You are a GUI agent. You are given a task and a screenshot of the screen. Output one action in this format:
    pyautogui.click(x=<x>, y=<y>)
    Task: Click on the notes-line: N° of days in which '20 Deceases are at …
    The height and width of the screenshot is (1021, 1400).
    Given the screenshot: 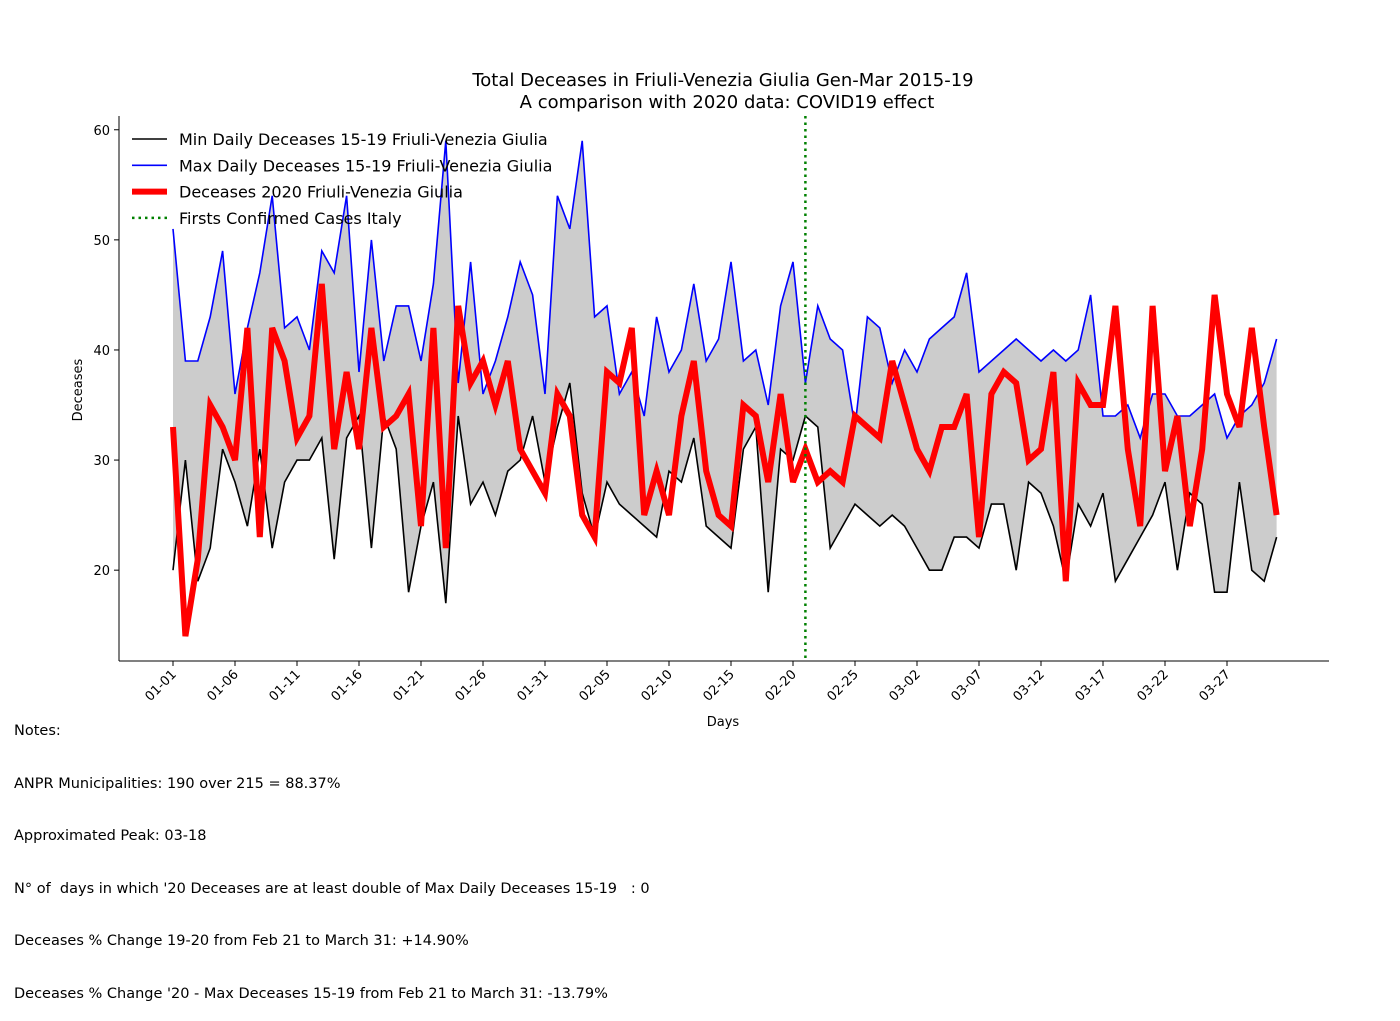 What is the action you would take?
    pyautogui.click(x=332, y=888)
    